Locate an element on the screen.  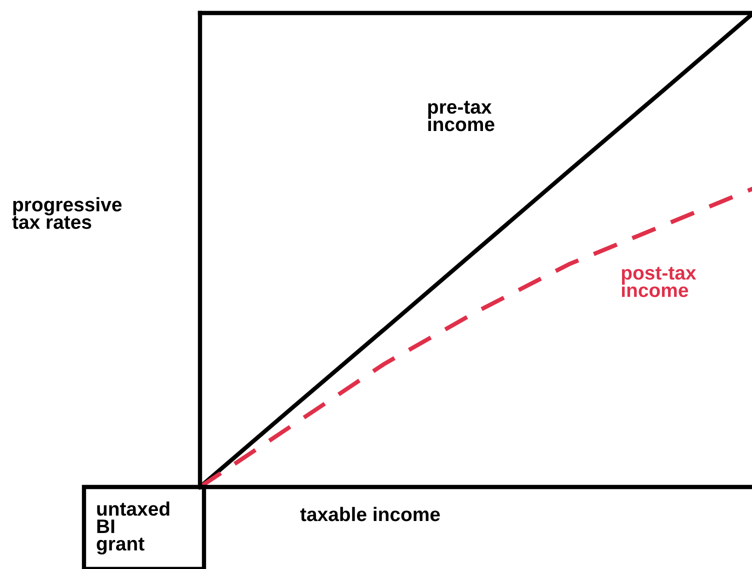
text: taxable income is located at coordinates (370, 514).